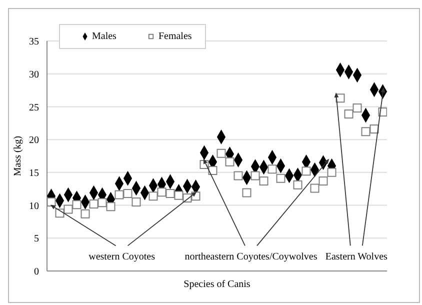  Describe the element at coordinates (251, 257) in the screenshot. I see `annotation: northeastern Coyotes/Coywolves` at that location.